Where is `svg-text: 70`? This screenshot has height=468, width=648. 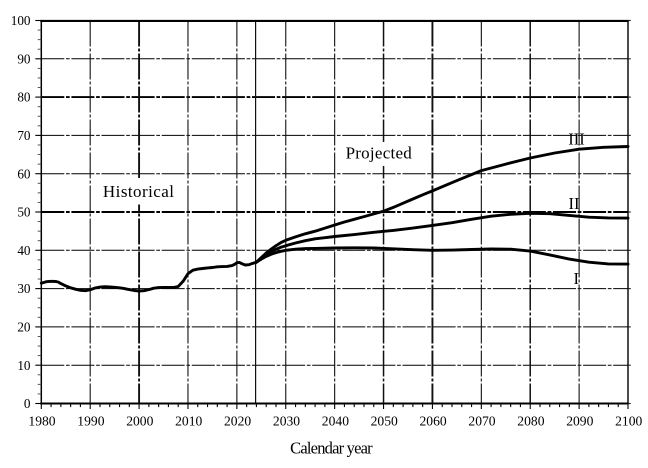
svg-text: 70 is located at coordinates (24, 135).